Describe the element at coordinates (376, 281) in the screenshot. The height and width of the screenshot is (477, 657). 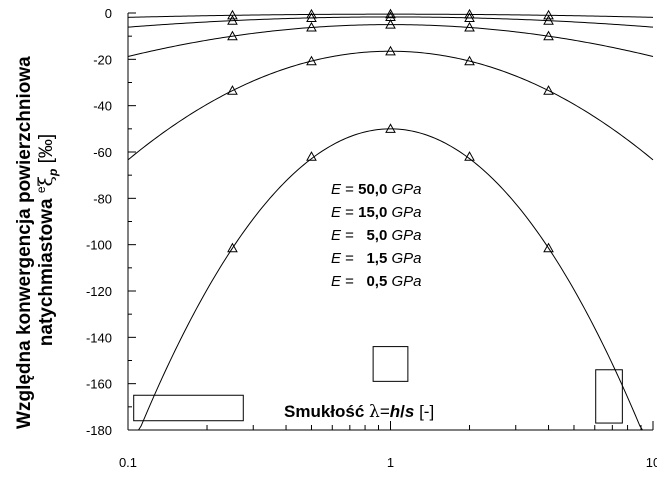
I see `legend-entry: E = 0,5 GPa` at that location.